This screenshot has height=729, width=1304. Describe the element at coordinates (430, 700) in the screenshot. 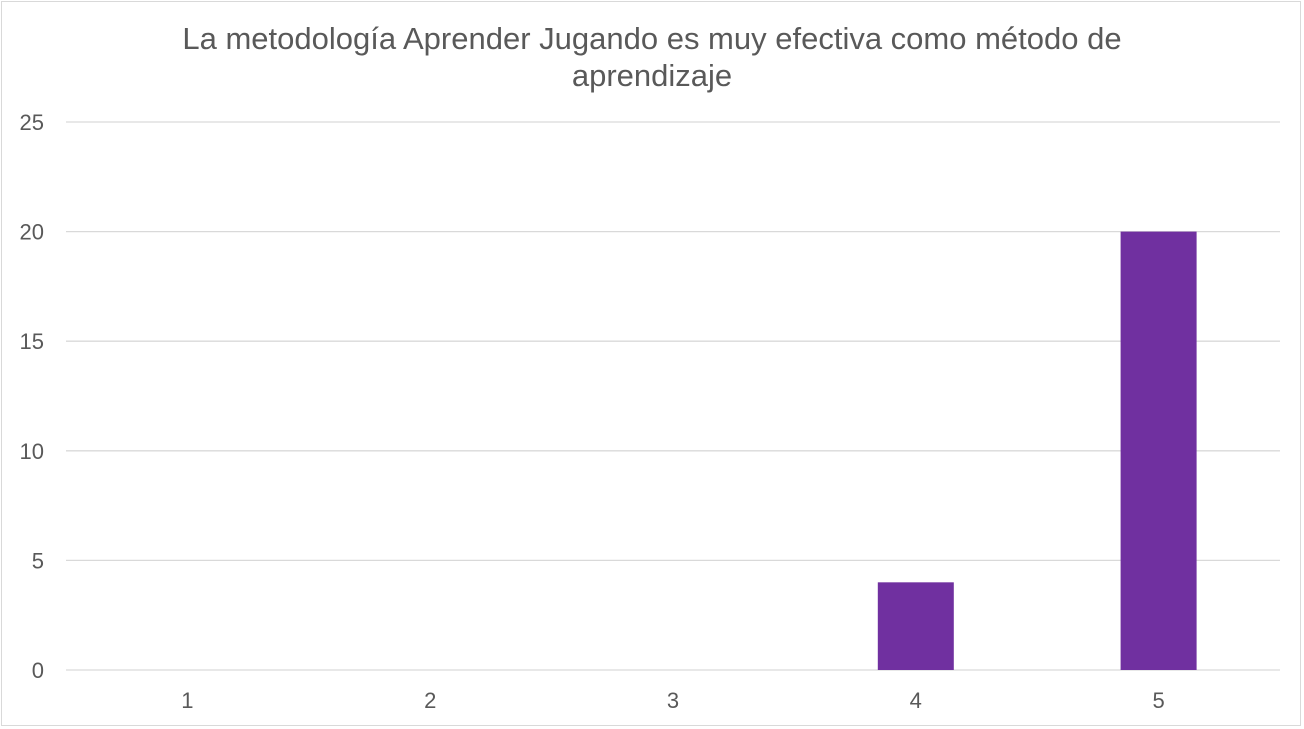

I see `x-tick-label: 2` at that location.